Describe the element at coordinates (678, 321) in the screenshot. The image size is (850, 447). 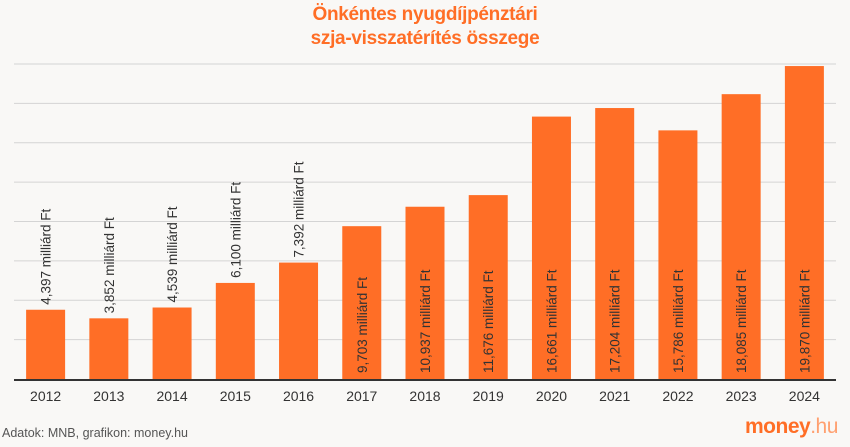
I see `data-label: 15,786 milliárd Ft` at that location.